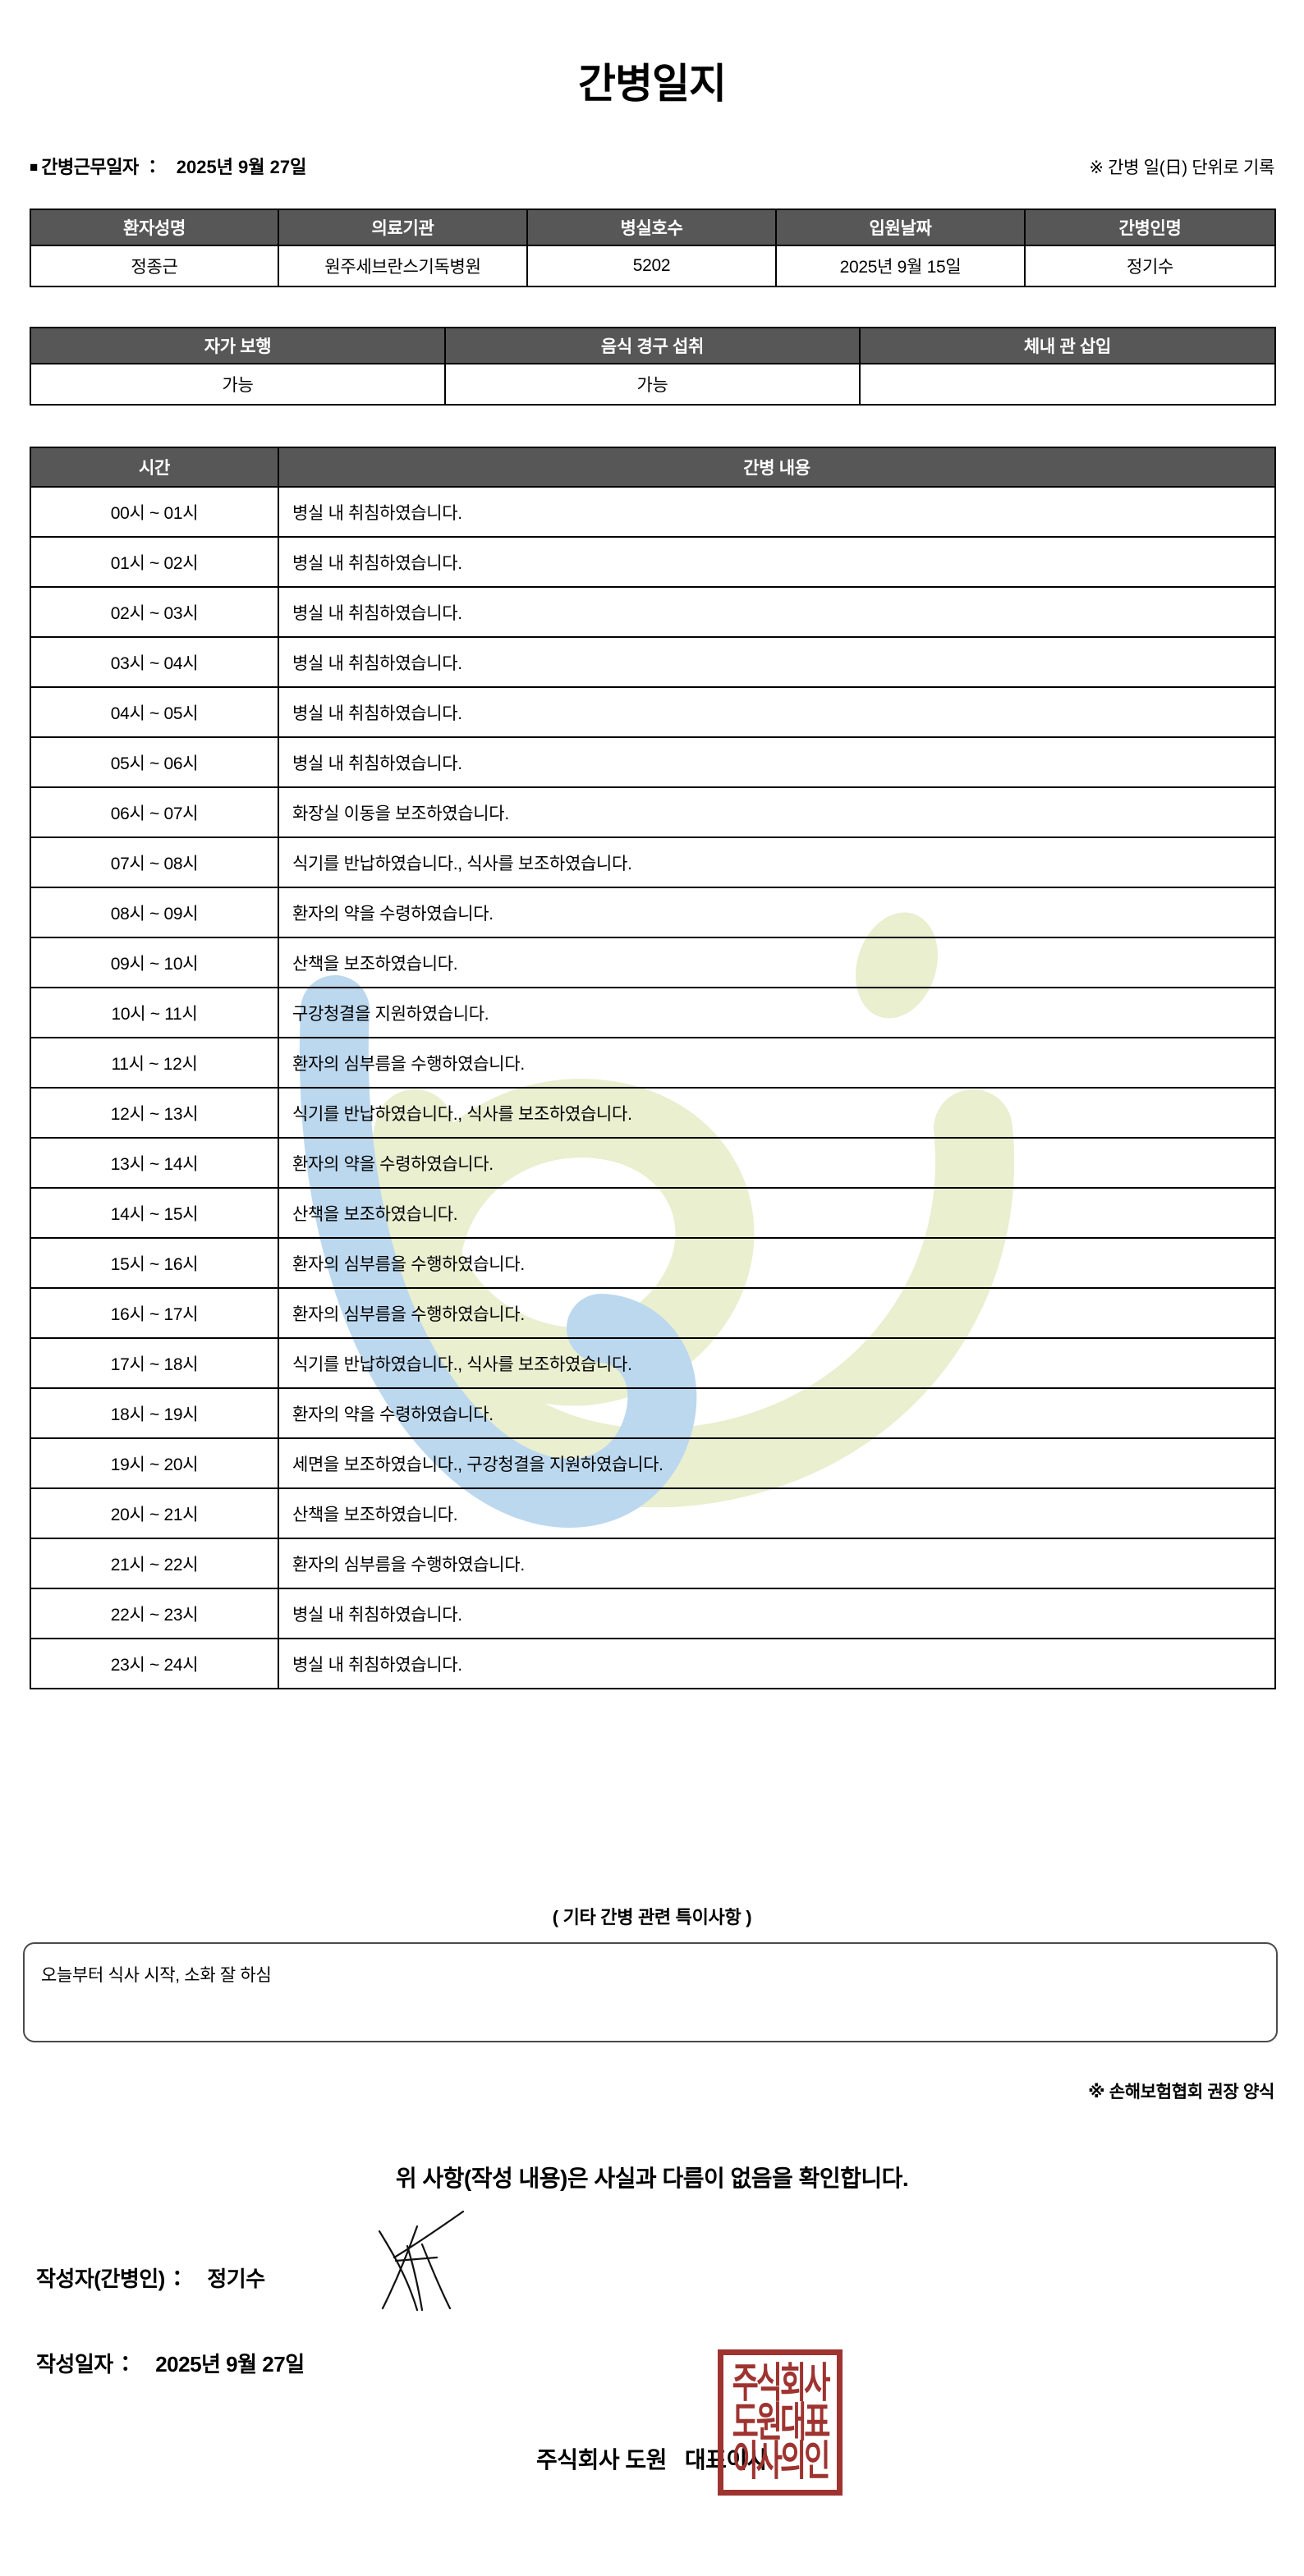 The height and width of the screenshot is (2576, 1304). What do you see at coordinates (653, 468) in the screenshot?
I see `table-header-row: 시간 간병 내용` at bounding box center [653, 468].